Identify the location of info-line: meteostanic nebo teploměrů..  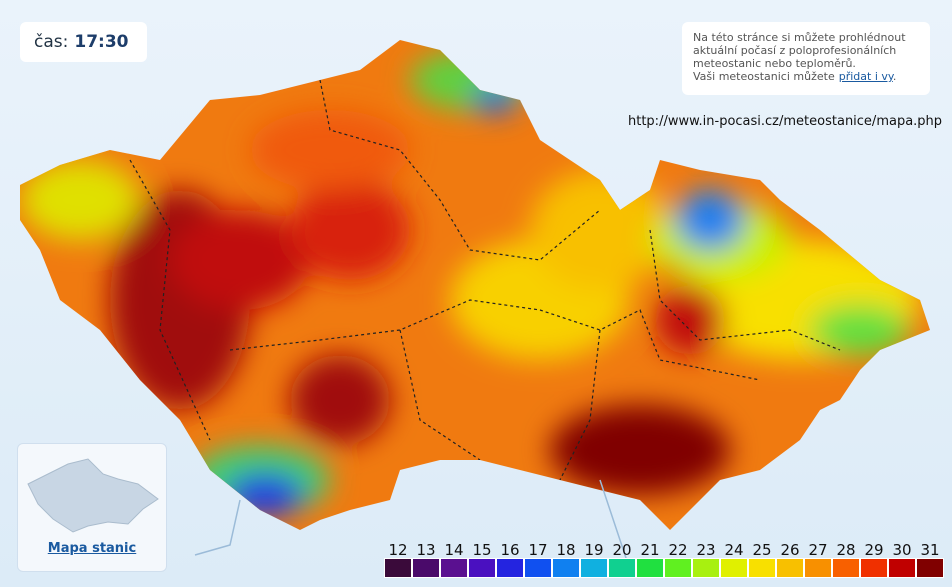
(774, 63).